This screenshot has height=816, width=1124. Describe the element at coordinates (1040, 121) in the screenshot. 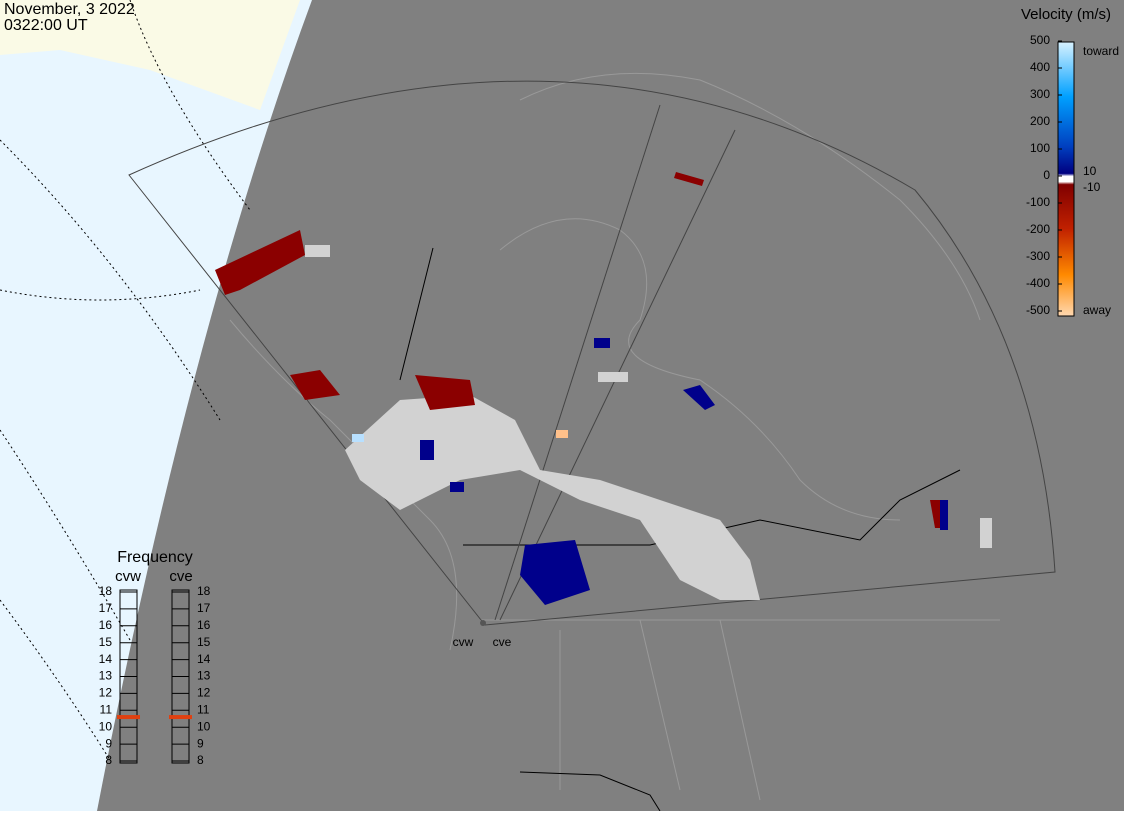

I see `velocity-tick-label: 200` at that location.